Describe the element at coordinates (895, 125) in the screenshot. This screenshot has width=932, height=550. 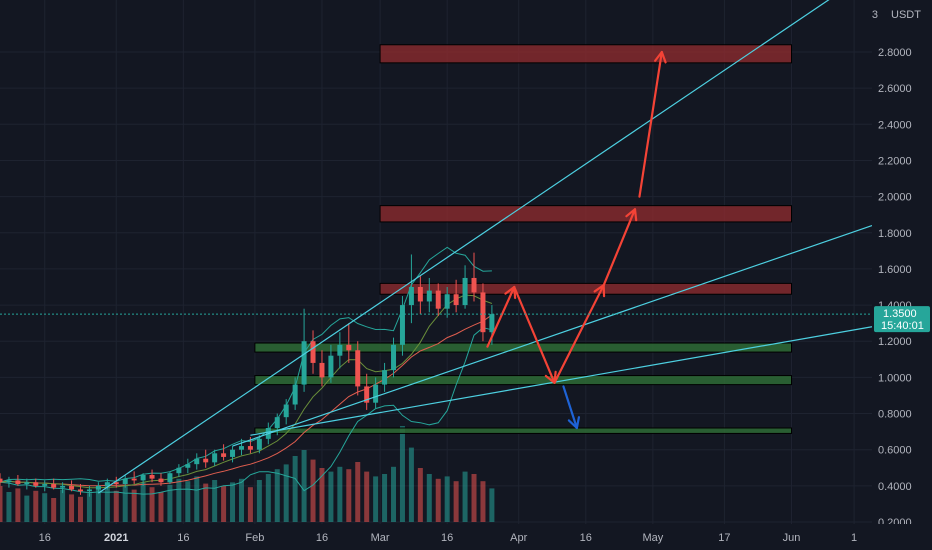
I see `price-tick-label: 2.4000` at that location.